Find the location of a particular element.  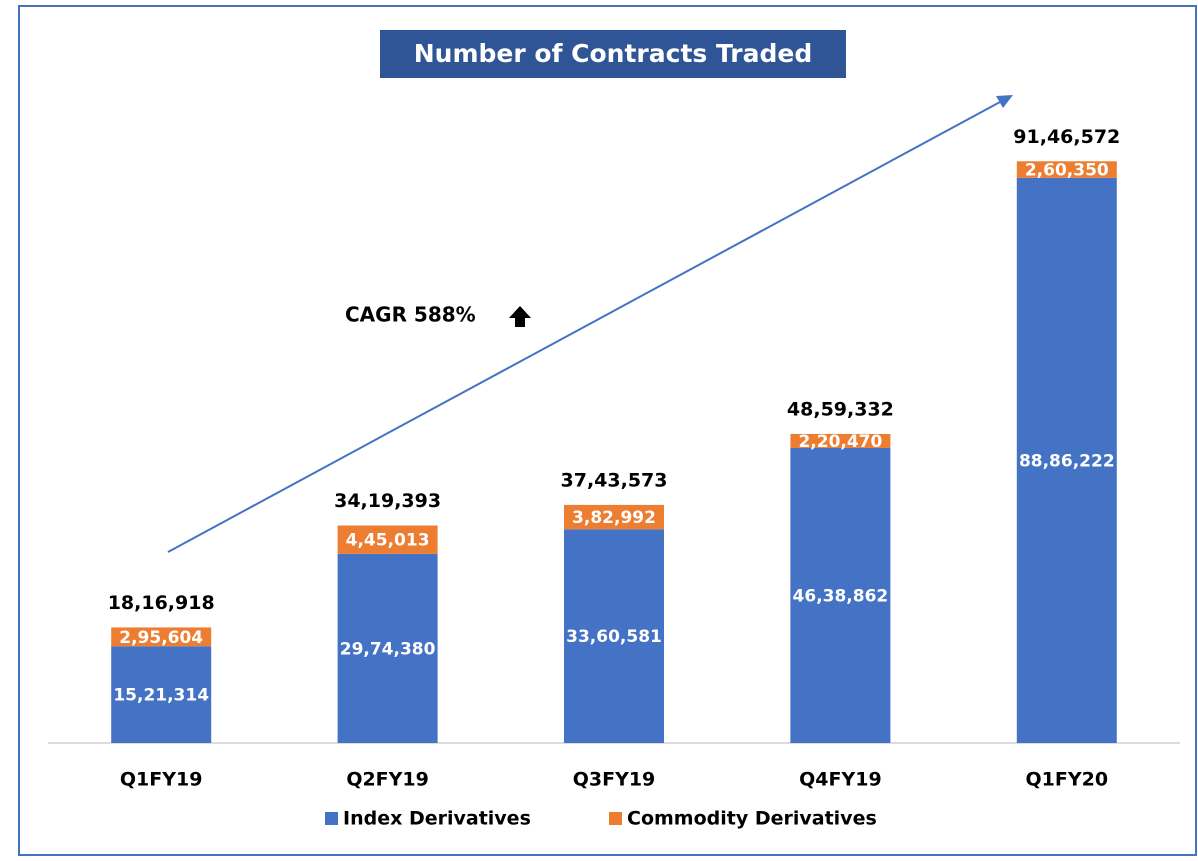

x-tick-label: Q4FY19 is located at coordinates (840, 780).